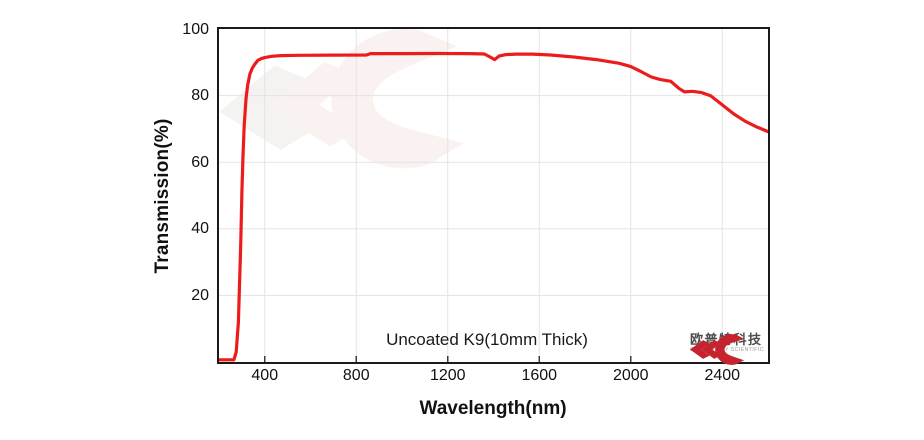  Describe the element at coordinates (493, 408) in the screenshot. I see `x-axis-title: Wavelength(nm)` at that location.